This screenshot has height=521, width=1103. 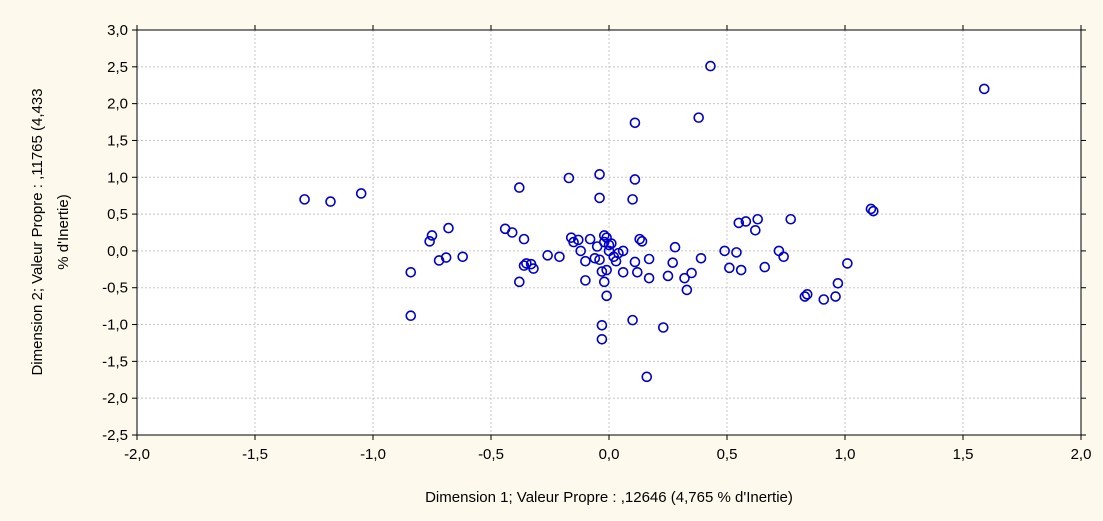 I want to click on x-tick-label: 0,5, so click(x=727, y=454).